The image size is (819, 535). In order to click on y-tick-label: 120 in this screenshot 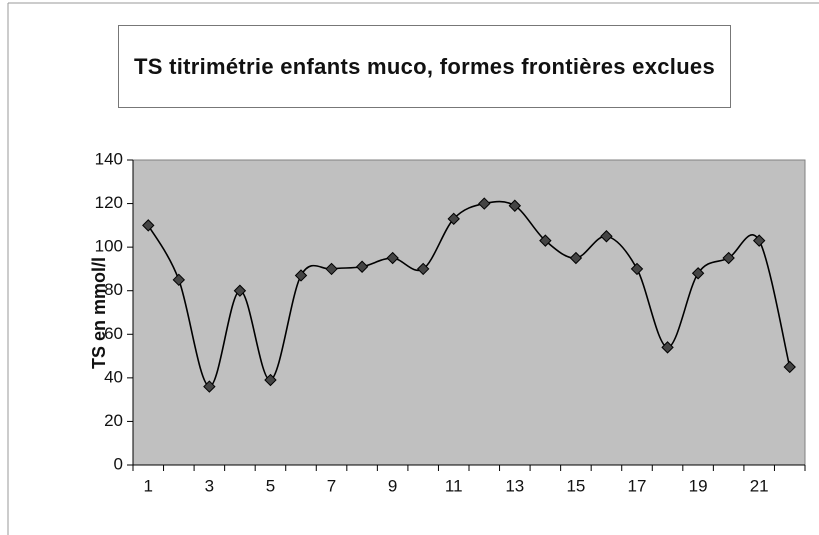, I will do `click(109, 202)`.